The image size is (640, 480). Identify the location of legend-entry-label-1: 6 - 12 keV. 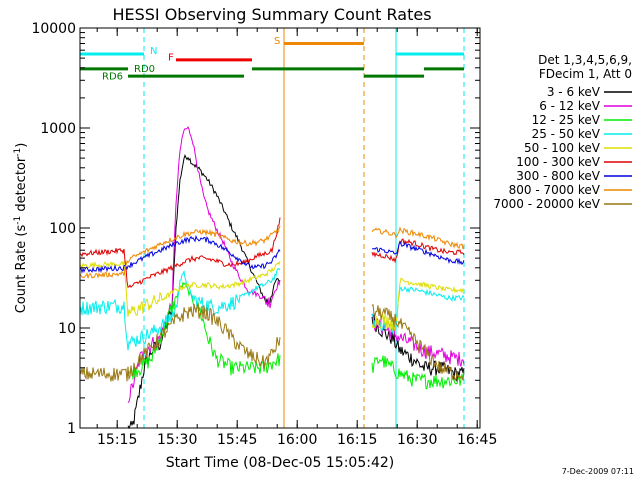
(570, 106).